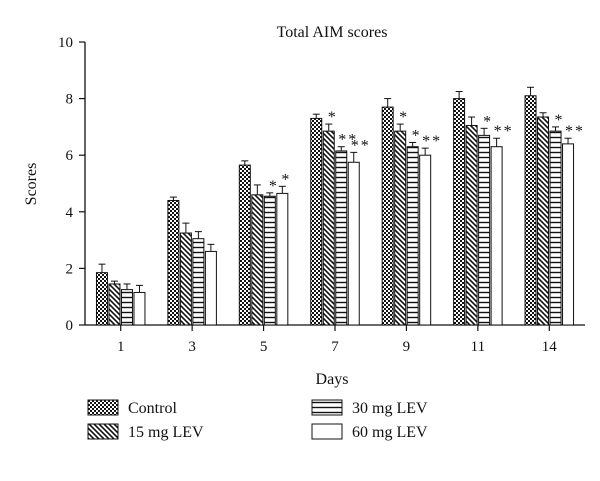 This screenshot has width=600, height=481. I want to click on x-tick-label: 14, so click(550, 347).